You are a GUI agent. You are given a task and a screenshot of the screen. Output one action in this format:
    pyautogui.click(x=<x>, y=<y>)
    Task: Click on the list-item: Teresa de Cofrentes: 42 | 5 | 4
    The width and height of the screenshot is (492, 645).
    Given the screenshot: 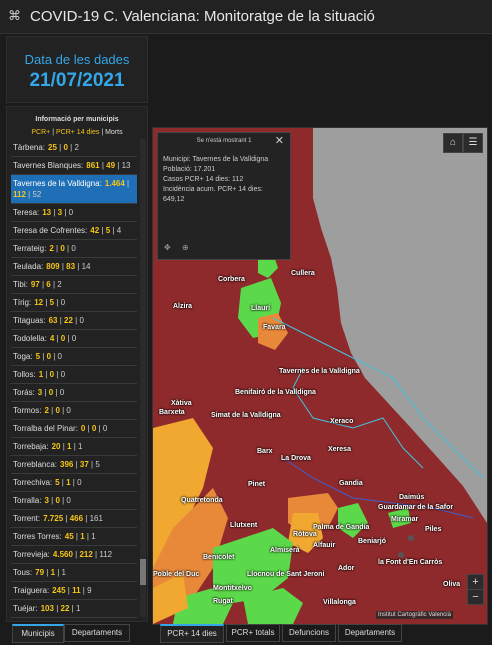 What is the action you would take?
    pyautogui.click(x=74, y=231)
    